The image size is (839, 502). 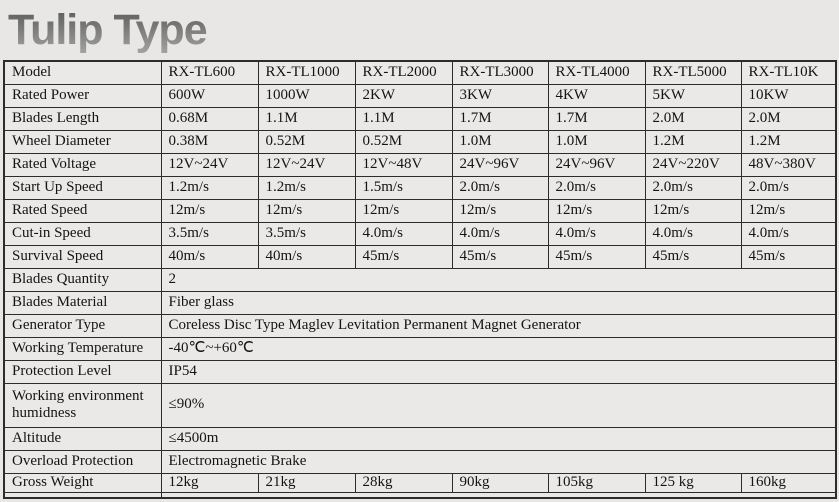 I want to click on model-cell: RX-TL10K, so click(x=788, y=72).